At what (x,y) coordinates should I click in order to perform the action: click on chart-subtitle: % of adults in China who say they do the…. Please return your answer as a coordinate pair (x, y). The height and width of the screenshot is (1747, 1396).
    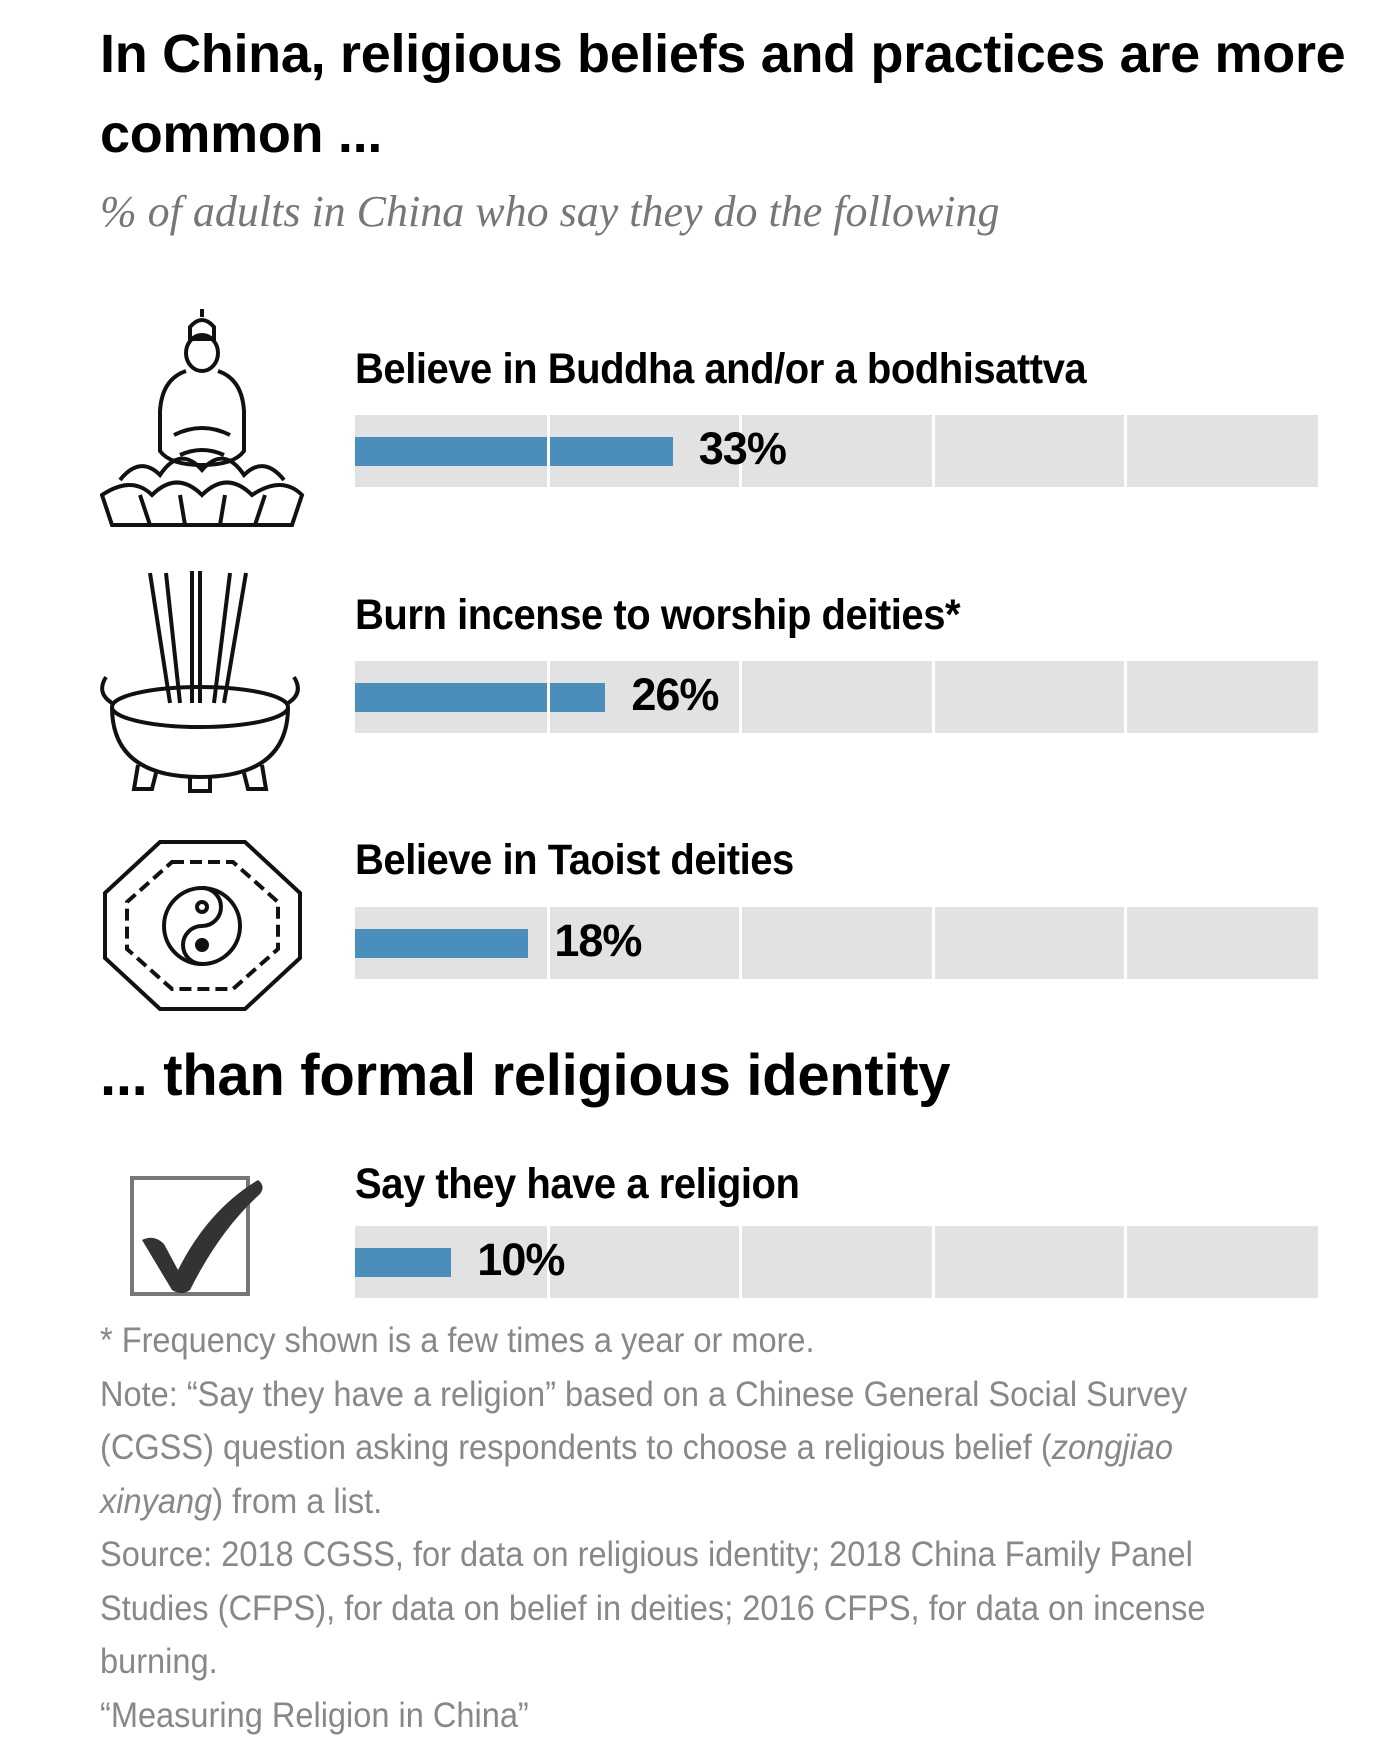
    Looking at the image, I should click on (550, 211).